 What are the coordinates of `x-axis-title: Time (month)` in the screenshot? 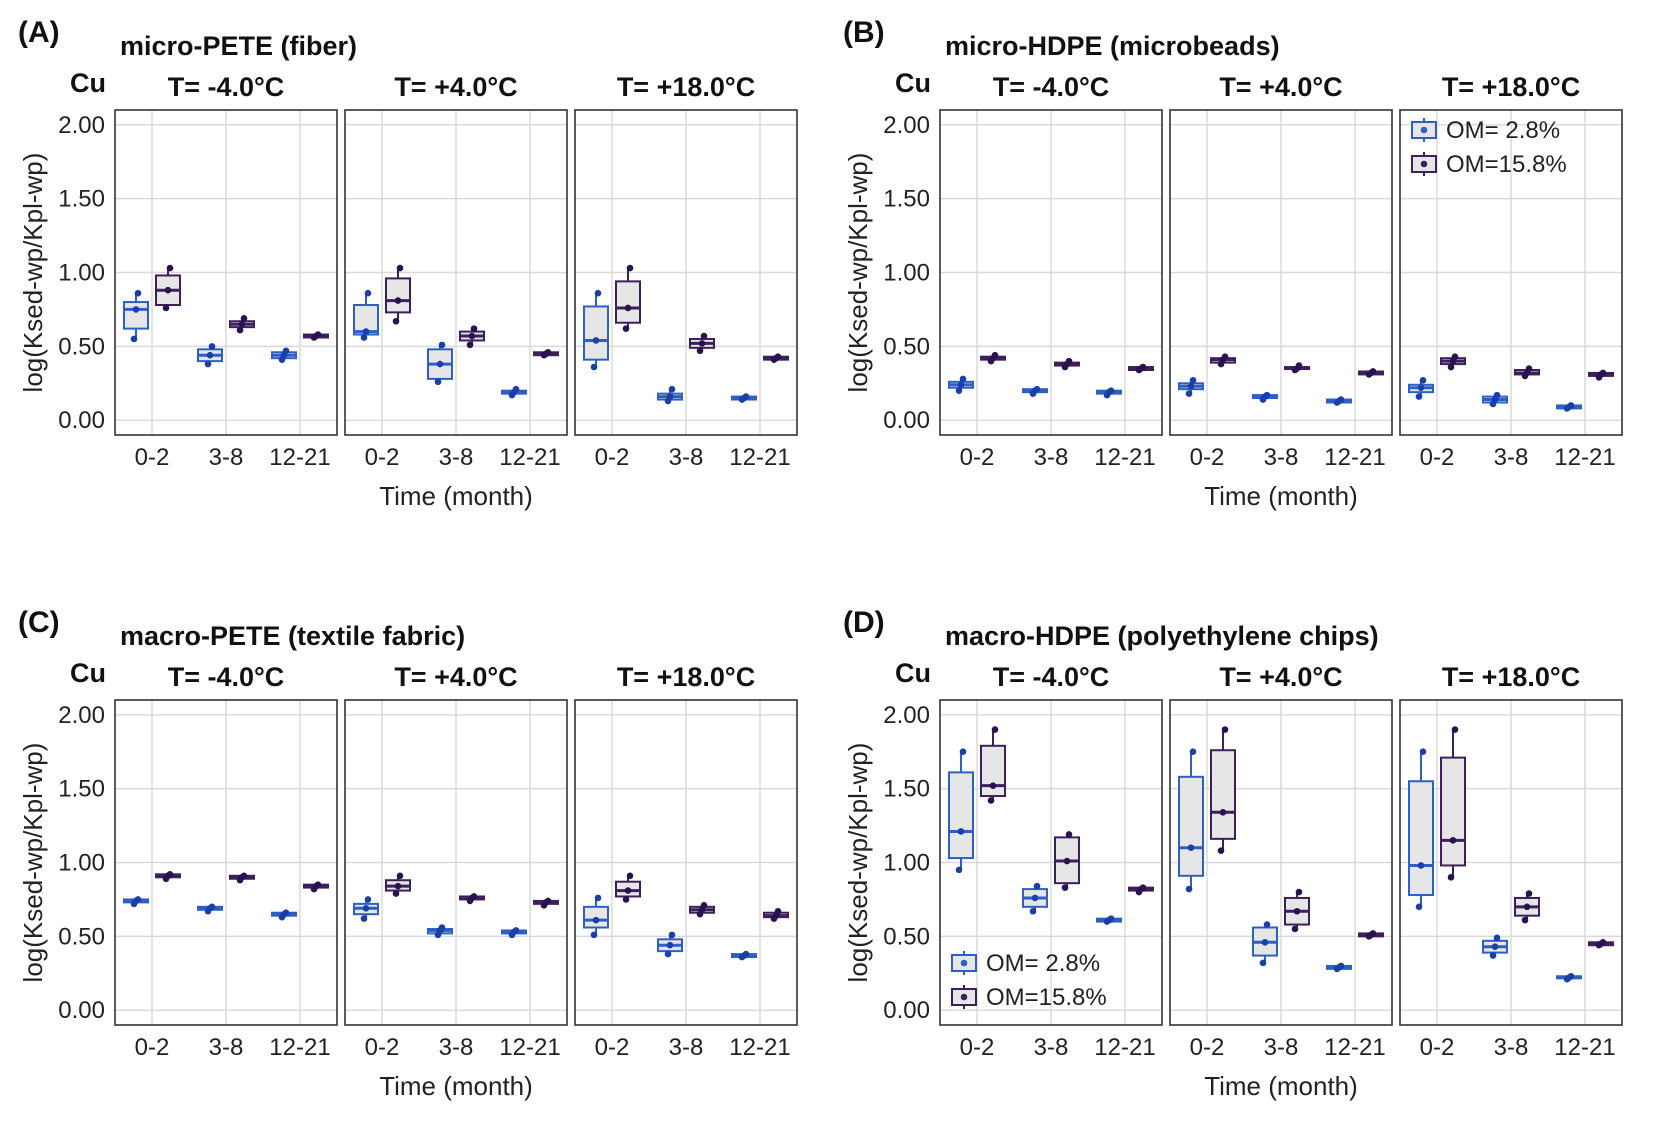 It's located at (456, 1086).